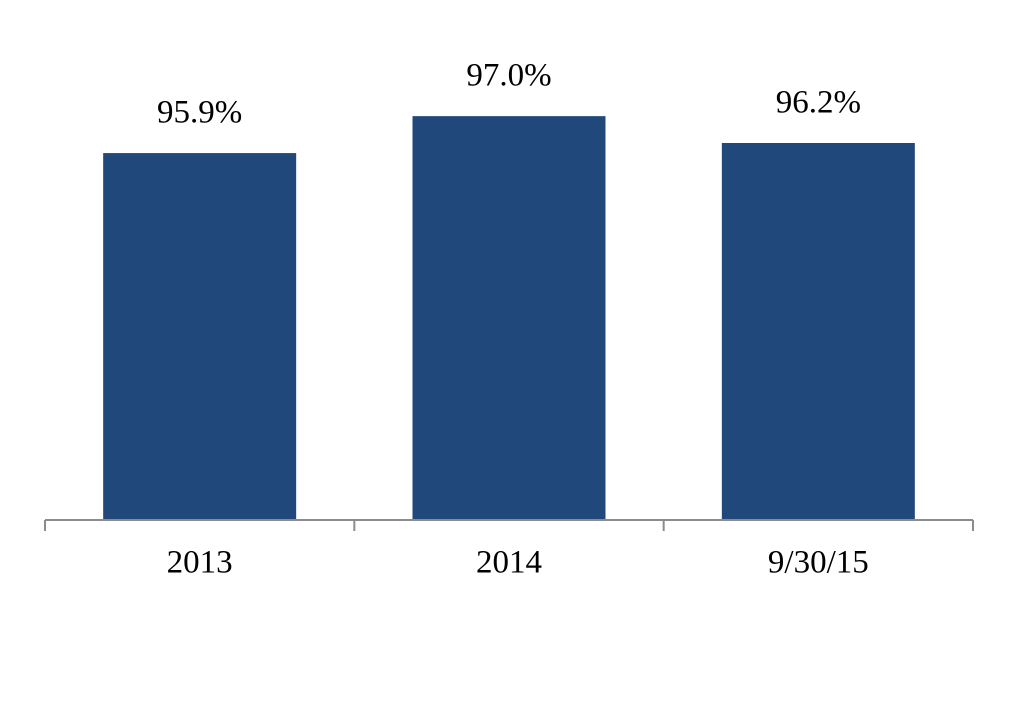  I want to click on value-label: 95.9%, so click(199, 113).